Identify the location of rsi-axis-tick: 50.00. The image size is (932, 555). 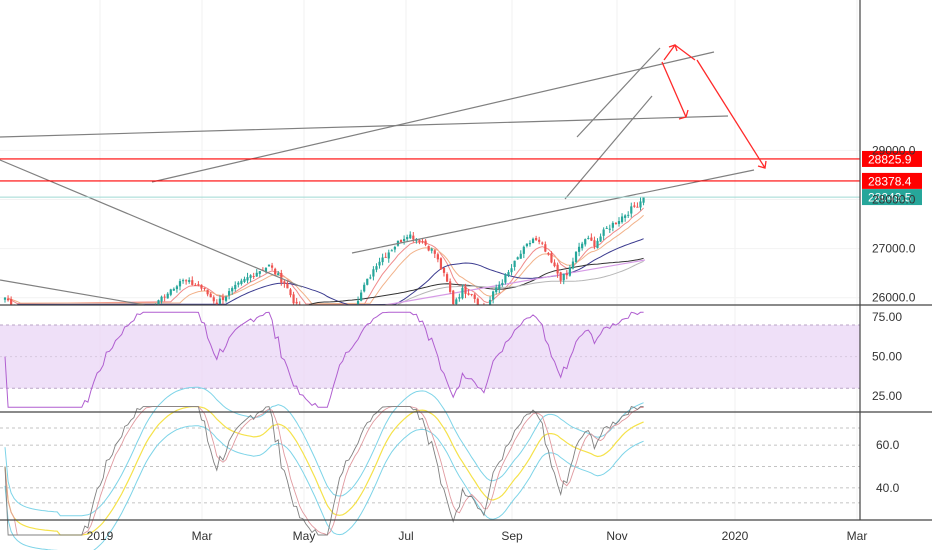
(887, 357).